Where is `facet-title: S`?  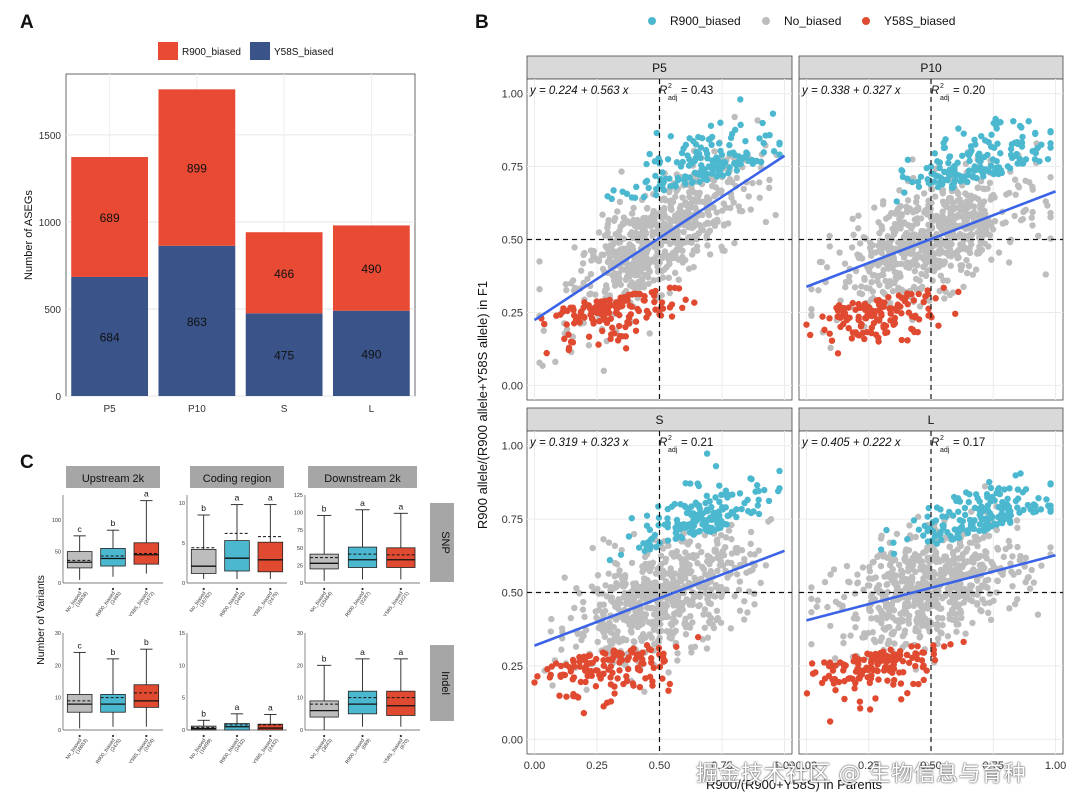
facet-title: S is located at coordinates (659, 420).